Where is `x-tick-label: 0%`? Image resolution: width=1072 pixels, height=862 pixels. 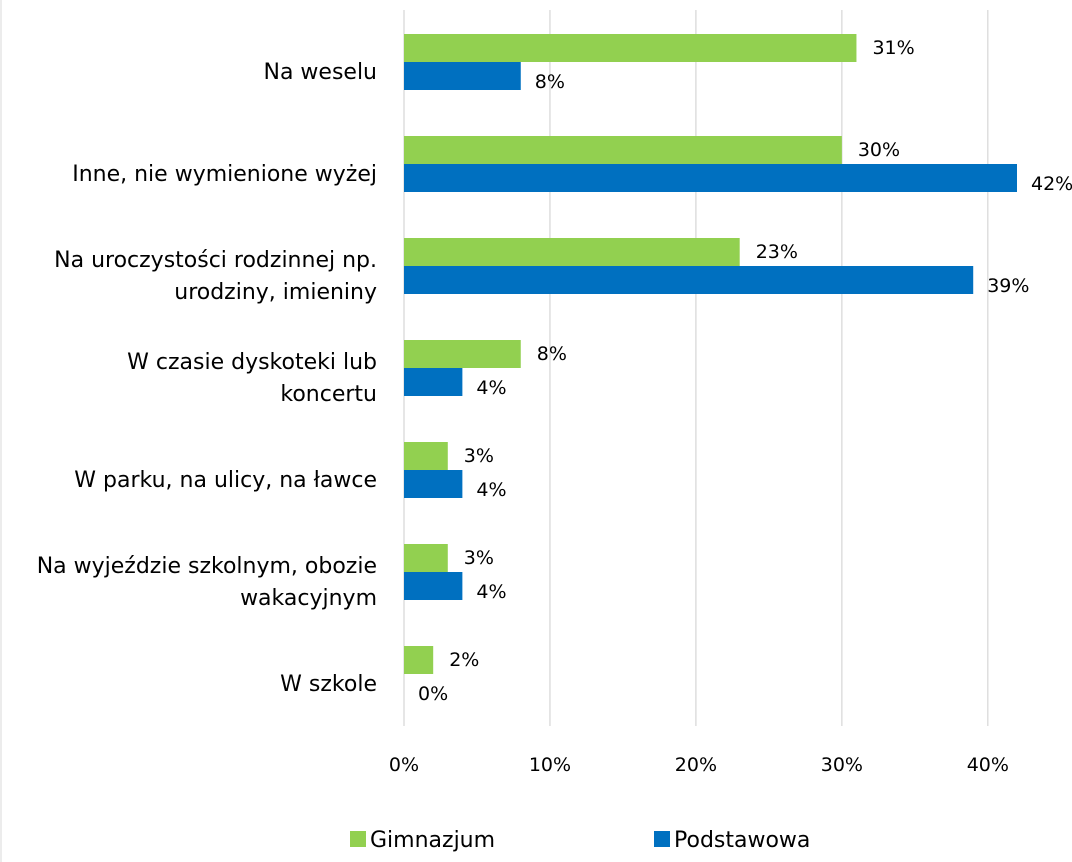 x-tick-label: 0% is located at coordinates (404, 765).